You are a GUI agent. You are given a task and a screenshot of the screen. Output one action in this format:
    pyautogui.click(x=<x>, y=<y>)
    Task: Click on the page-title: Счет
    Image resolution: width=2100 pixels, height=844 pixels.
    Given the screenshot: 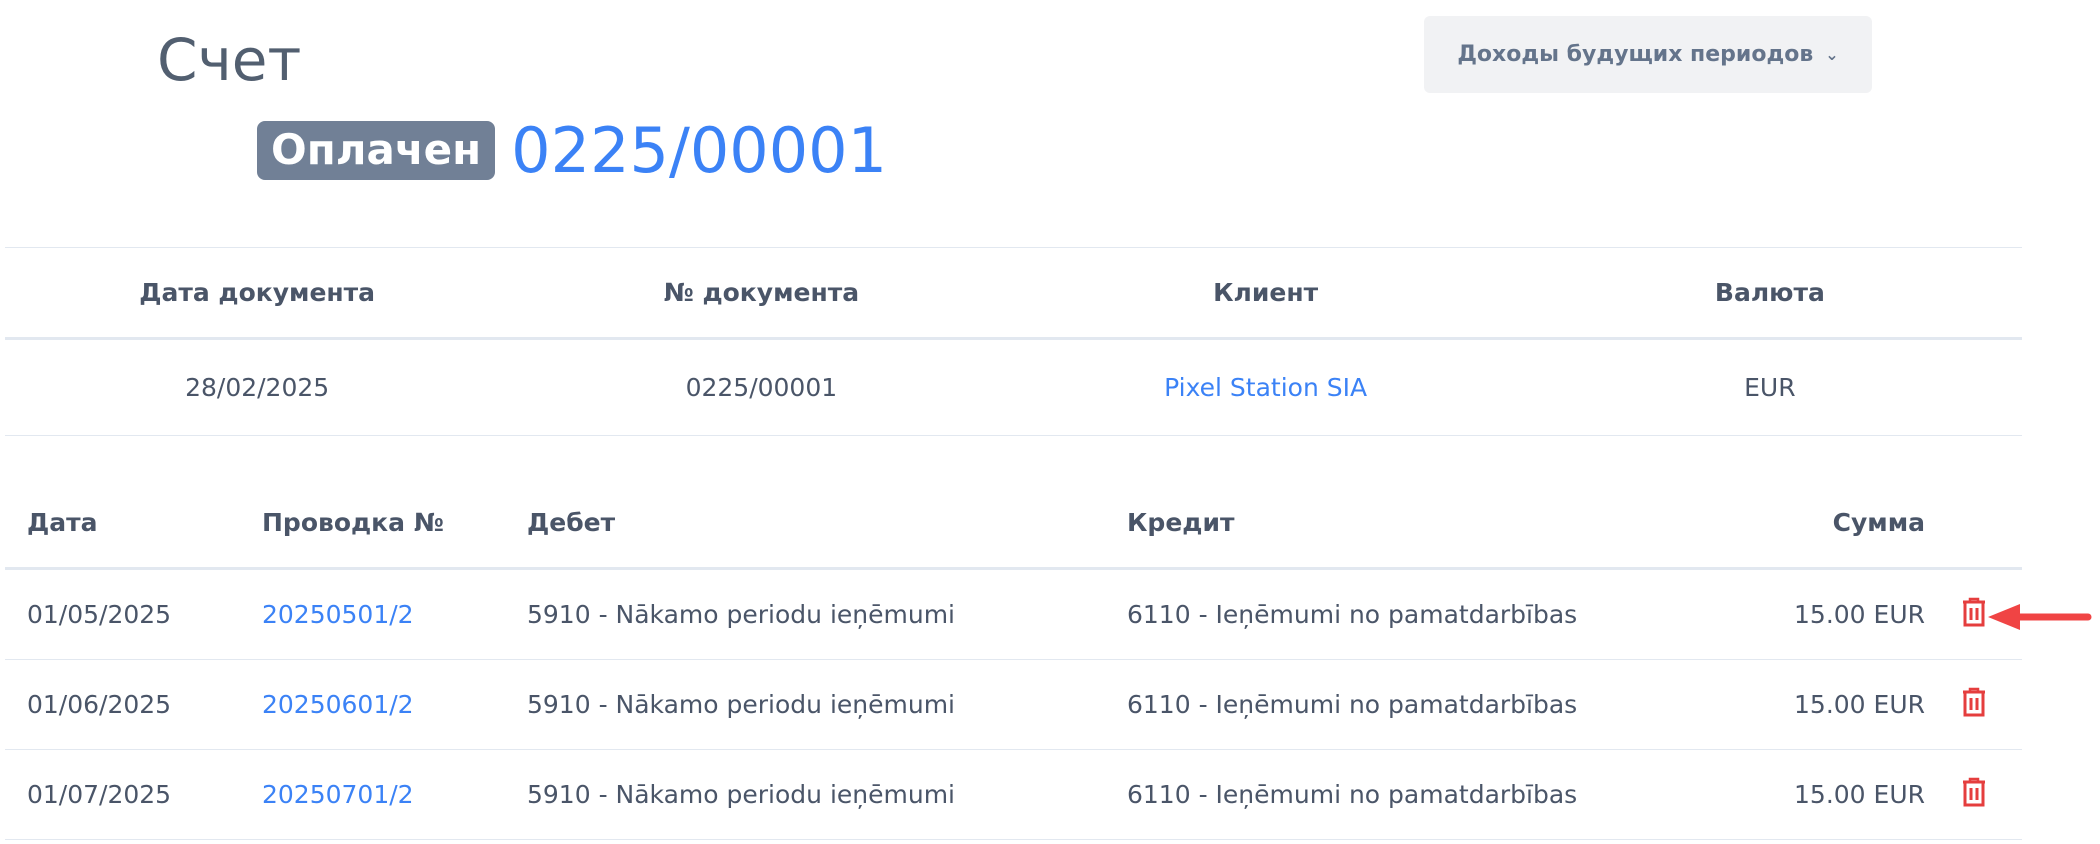 What is the action you would take?
    pyautogui.click(x=229, y=60)
    